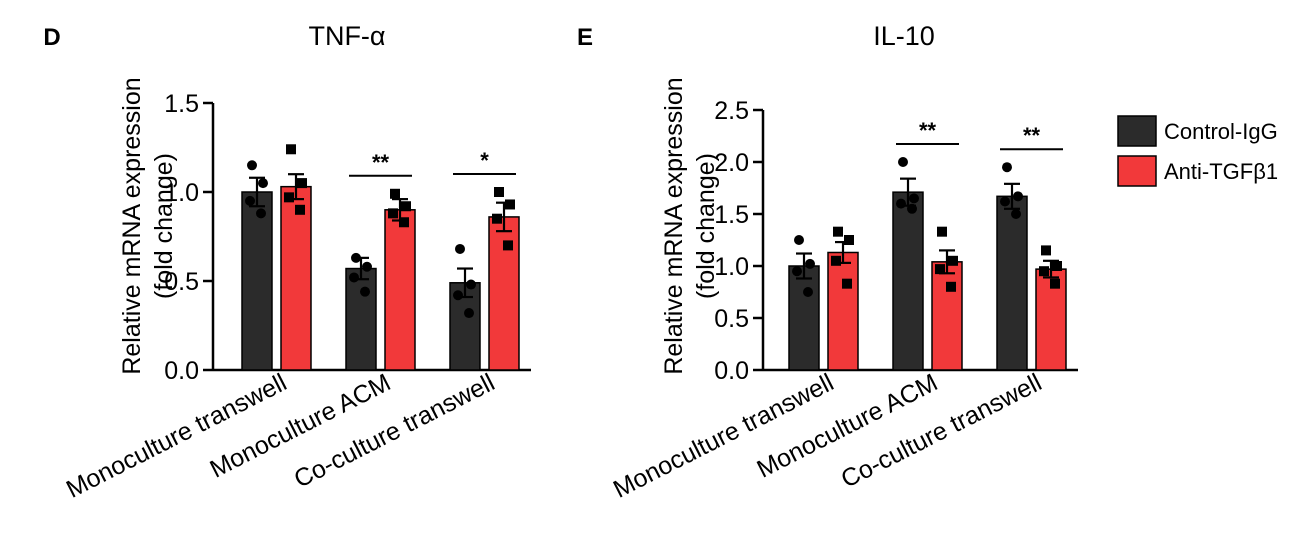 The height and width of the screenshot is (560, 1302). What do you see at coordinates (1221, 131) in the screenshot?
I see `legend-label: Control-IgG` at bounding box center [1221, 131].